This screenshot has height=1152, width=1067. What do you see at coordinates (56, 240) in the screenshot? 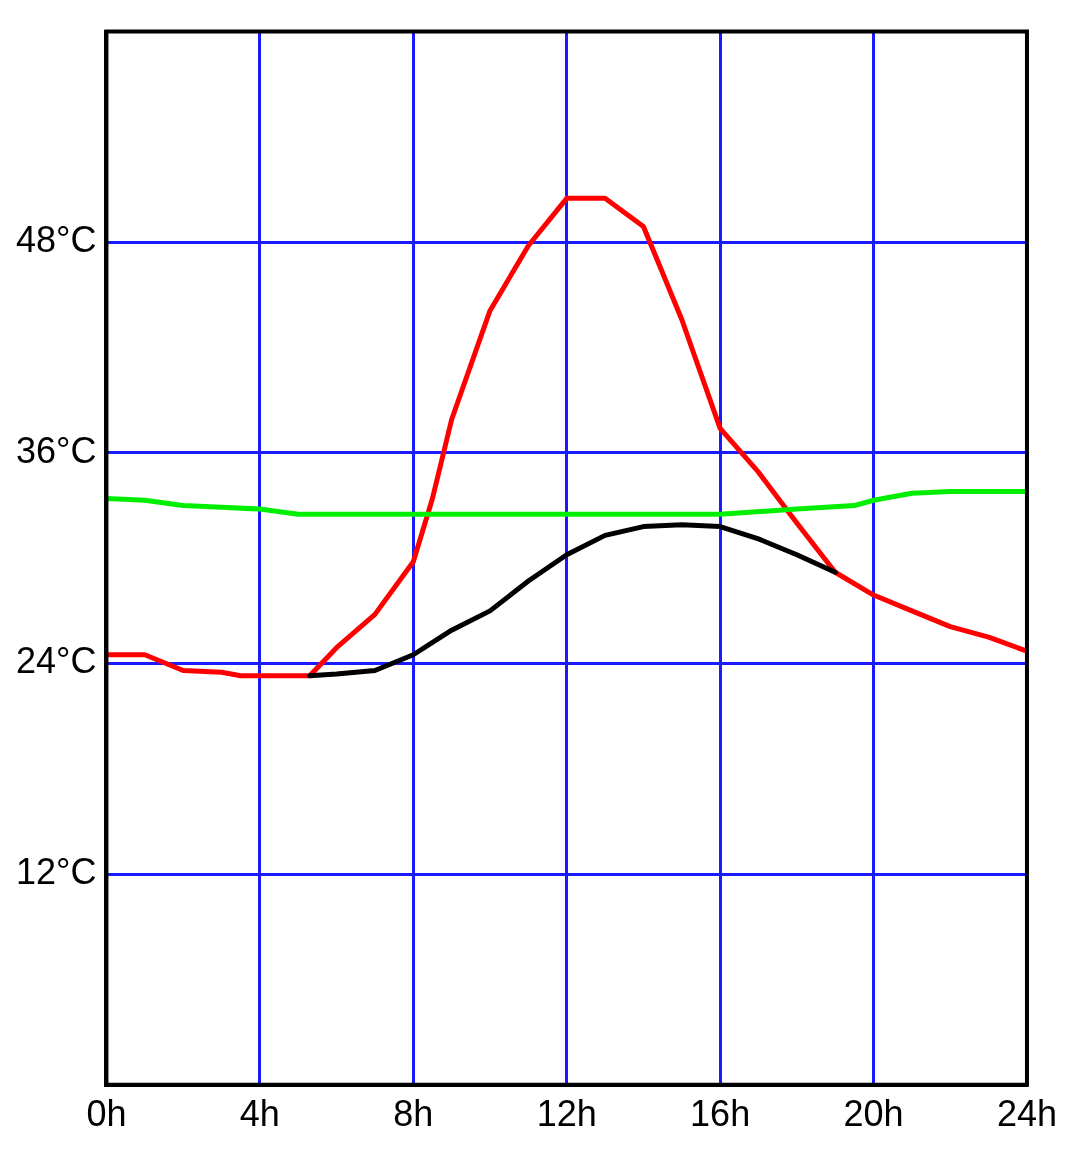
I see `y-tick-label: 48°C` at bounding box center [56, 240].